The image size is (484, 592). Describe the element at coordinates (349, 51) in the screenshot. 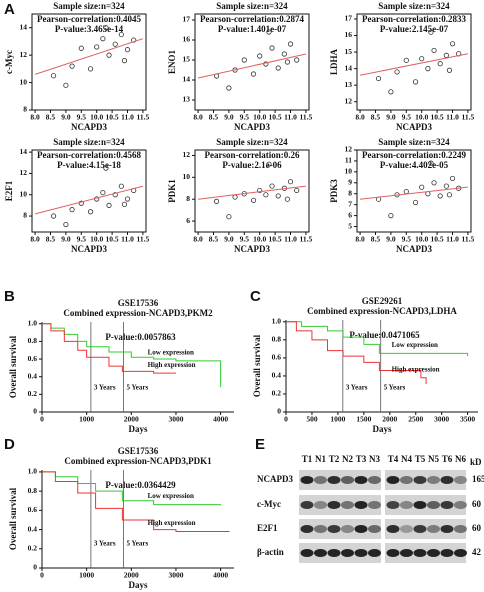

I see `y-tick-label: 15` at that location.